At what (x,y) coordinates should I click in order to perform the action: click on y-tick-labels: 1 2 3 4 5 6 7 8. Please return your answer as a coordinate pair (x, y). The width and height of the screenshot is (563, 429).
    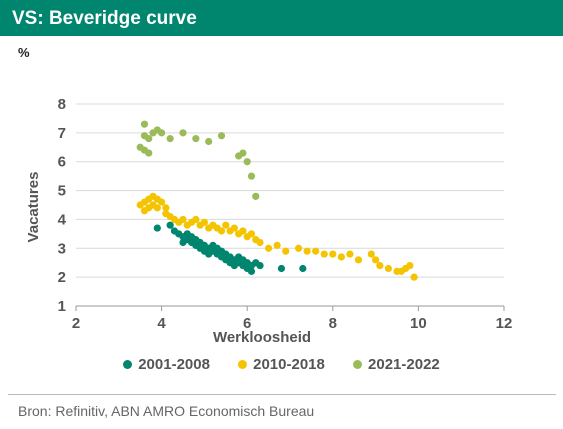
    Looking at the image, I should click on (62, 205).